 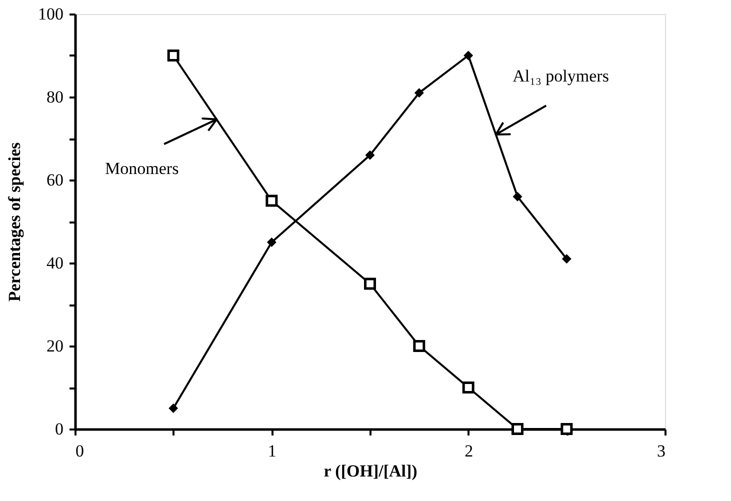 I want to click on y-tick-label: 40, so click(x=55, y=263).